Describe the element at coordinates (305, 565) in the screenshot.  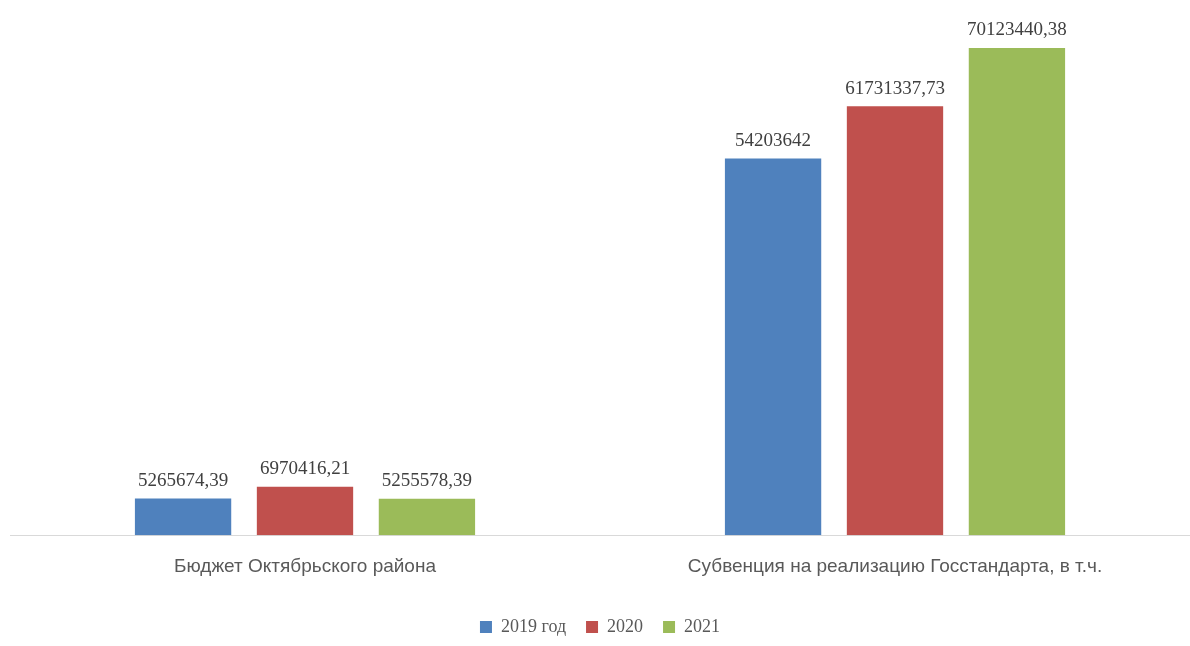
I see `x-tick-label: Бюджет Октябрьского района` at that location.